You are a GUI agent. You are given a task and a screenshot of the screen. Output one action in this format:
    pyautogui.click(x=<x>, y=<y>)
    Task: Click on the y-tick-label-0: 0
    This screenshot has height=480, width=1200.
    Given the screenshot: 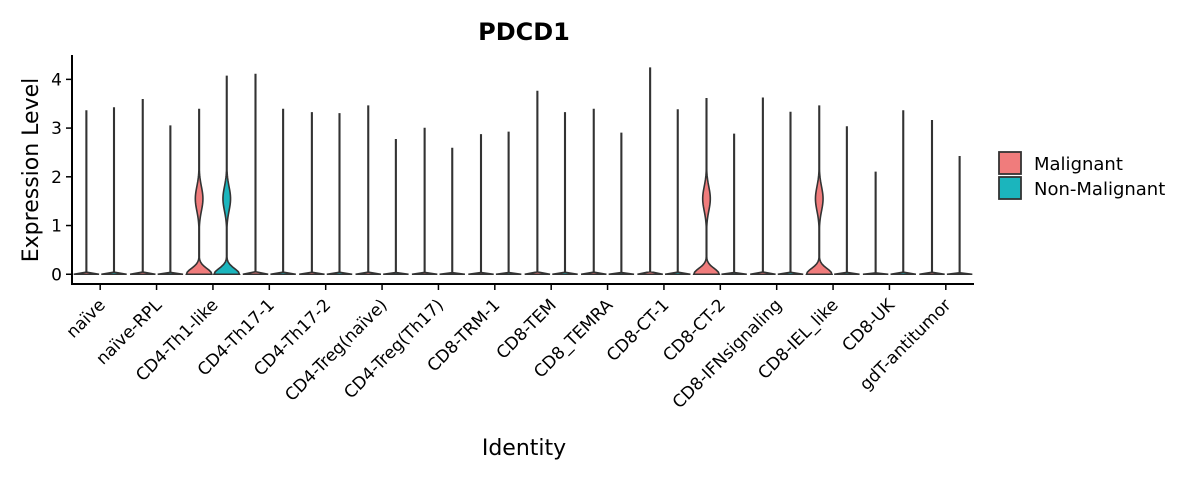 What is the action you would take?
    pyautogui.click(x=56, y=275)
    